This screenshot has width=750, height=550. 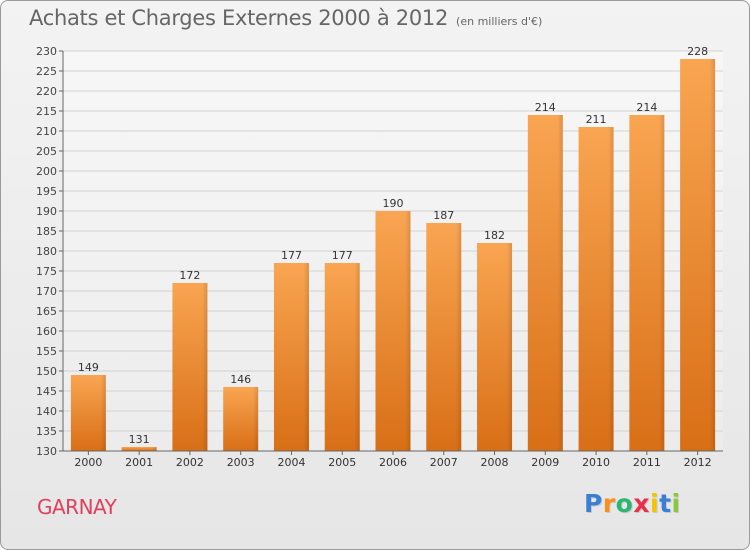 I want to click on y-tick-label: 185, so click(x=46, y=231).